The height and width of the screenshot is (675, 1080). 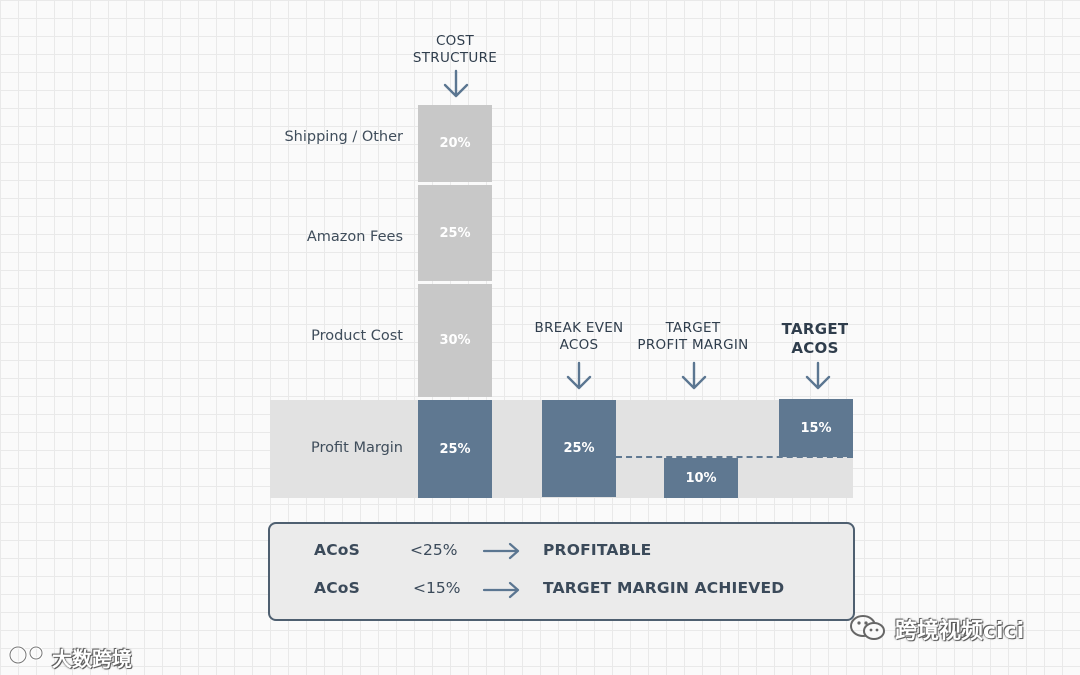 What do you see at coordinates (337, 550) in the screenshot?
I see `legend-row1-metric: ACoS` at bounding box center [337, 550].